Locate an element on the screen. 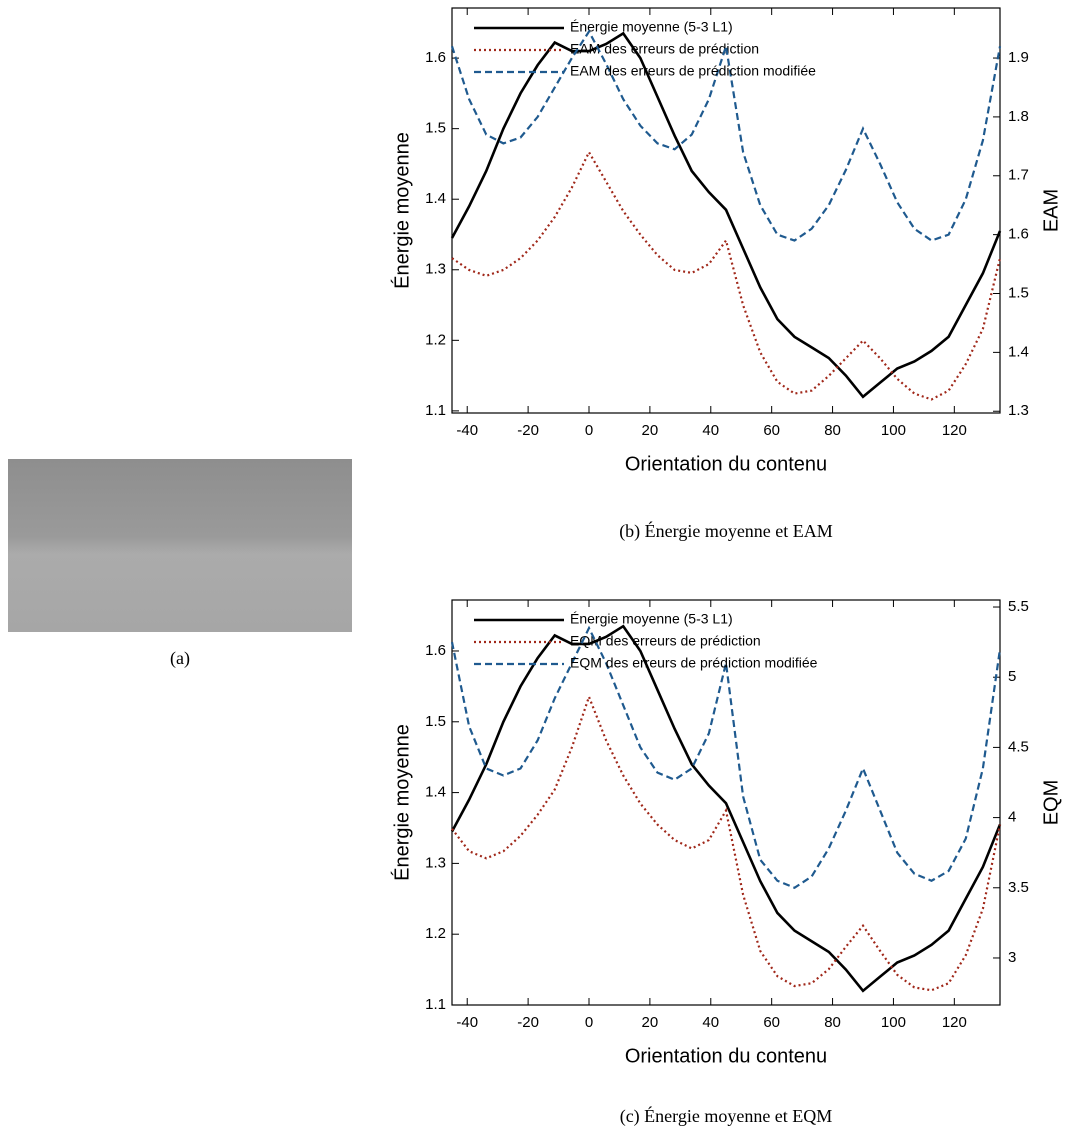 The height and width of the screenshot is (1140, 1072). y2-tick-label: 1.5 is located at coordinates (1018, 292).